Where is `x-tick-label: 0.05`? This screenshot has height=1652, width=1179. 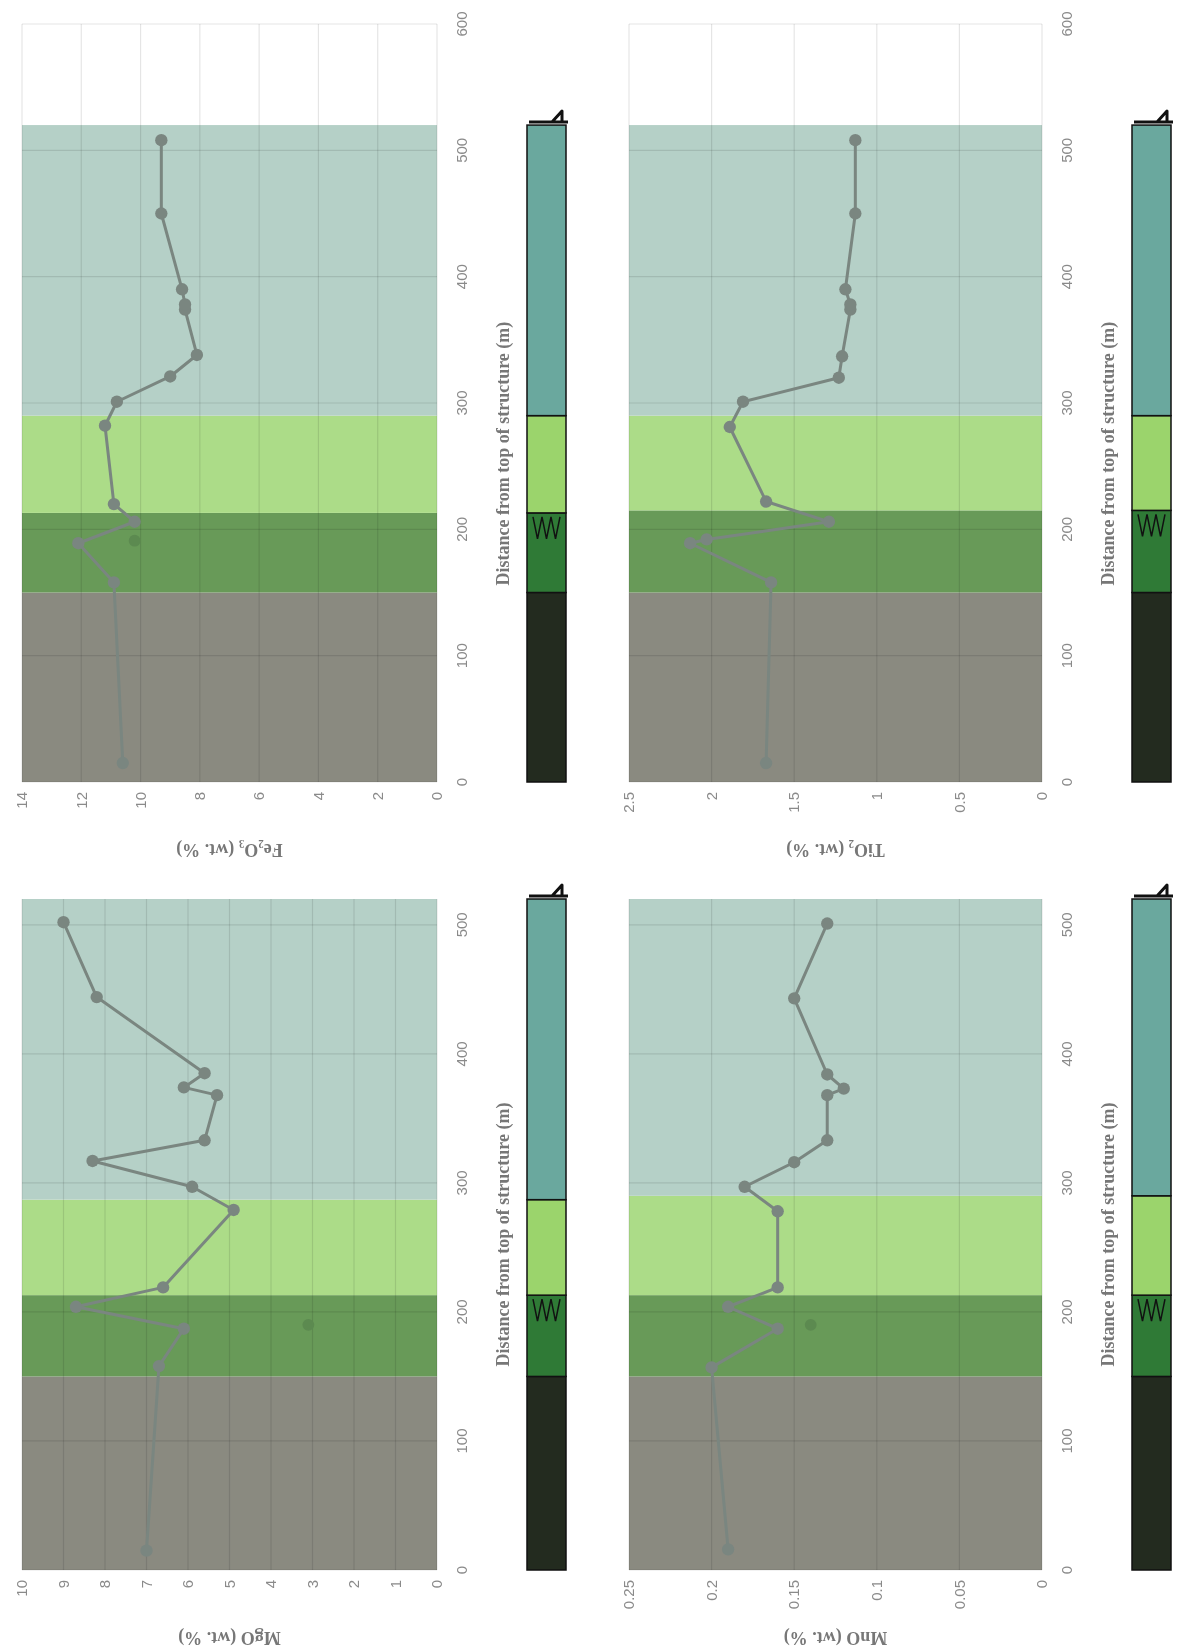
x-tick-label: 0.05 is located at coordinates (959, 1595).